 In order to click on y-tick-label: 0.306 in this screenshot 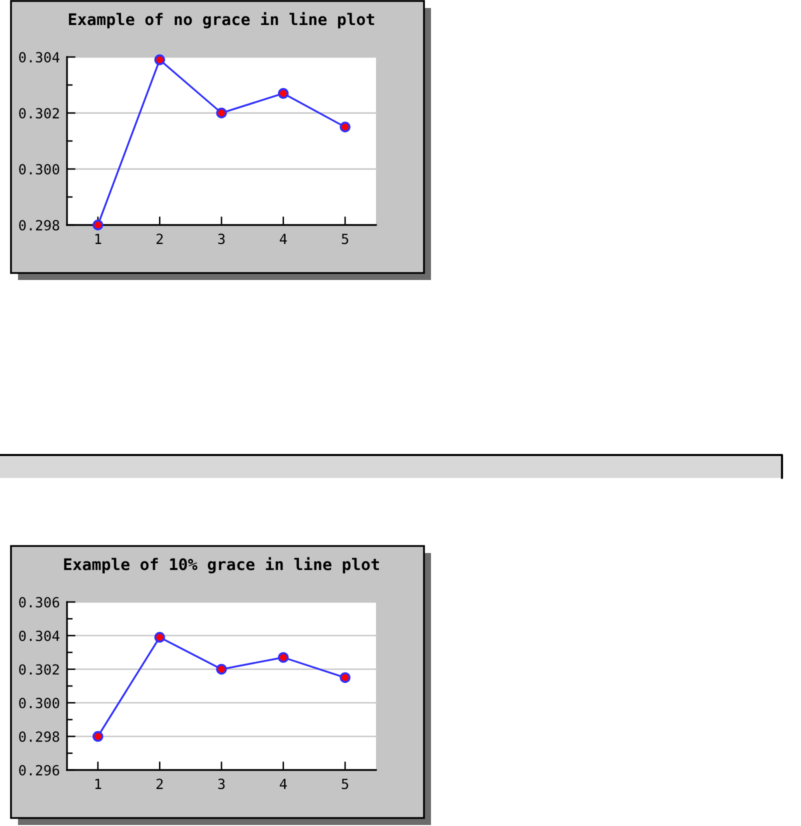, I will do `click(39, 602)`.